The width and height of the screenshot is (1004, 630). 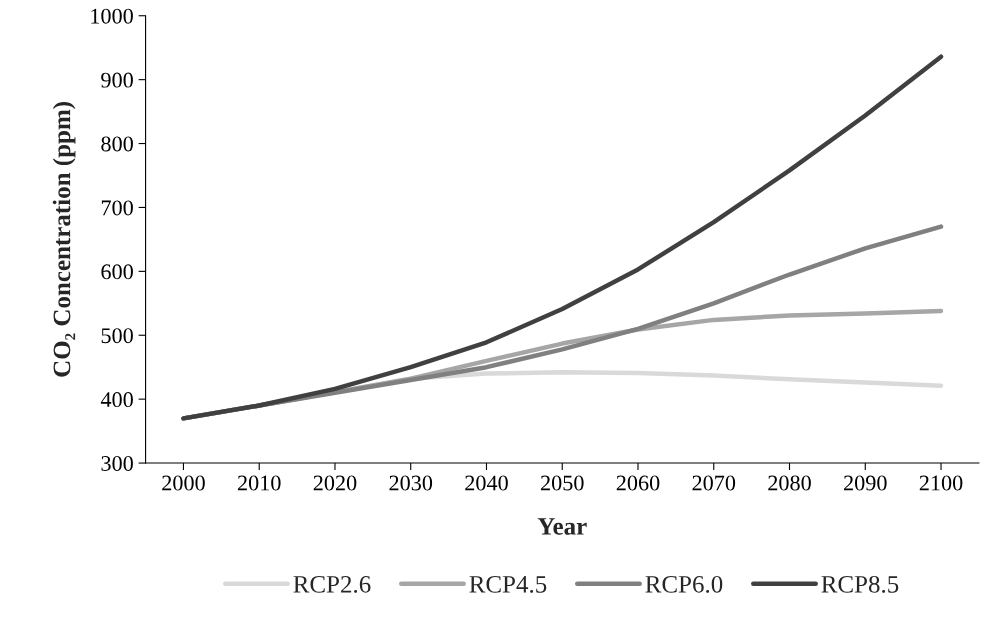 What do you see at coordinates (562, 526) in the screenshot?
I see `x-axis-title: Year` at bounding box center [562, 526].